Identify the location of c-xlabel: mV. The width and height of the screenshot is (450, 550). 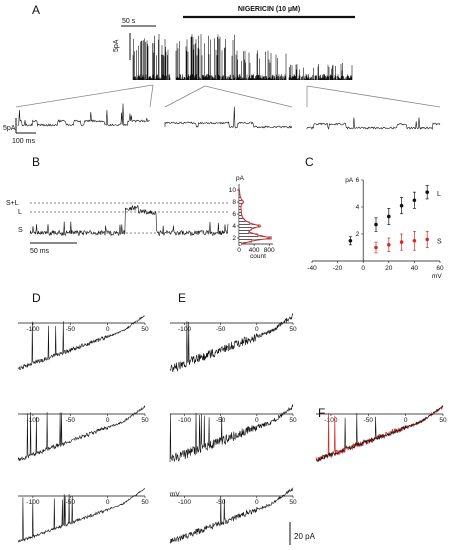
(437, 276).